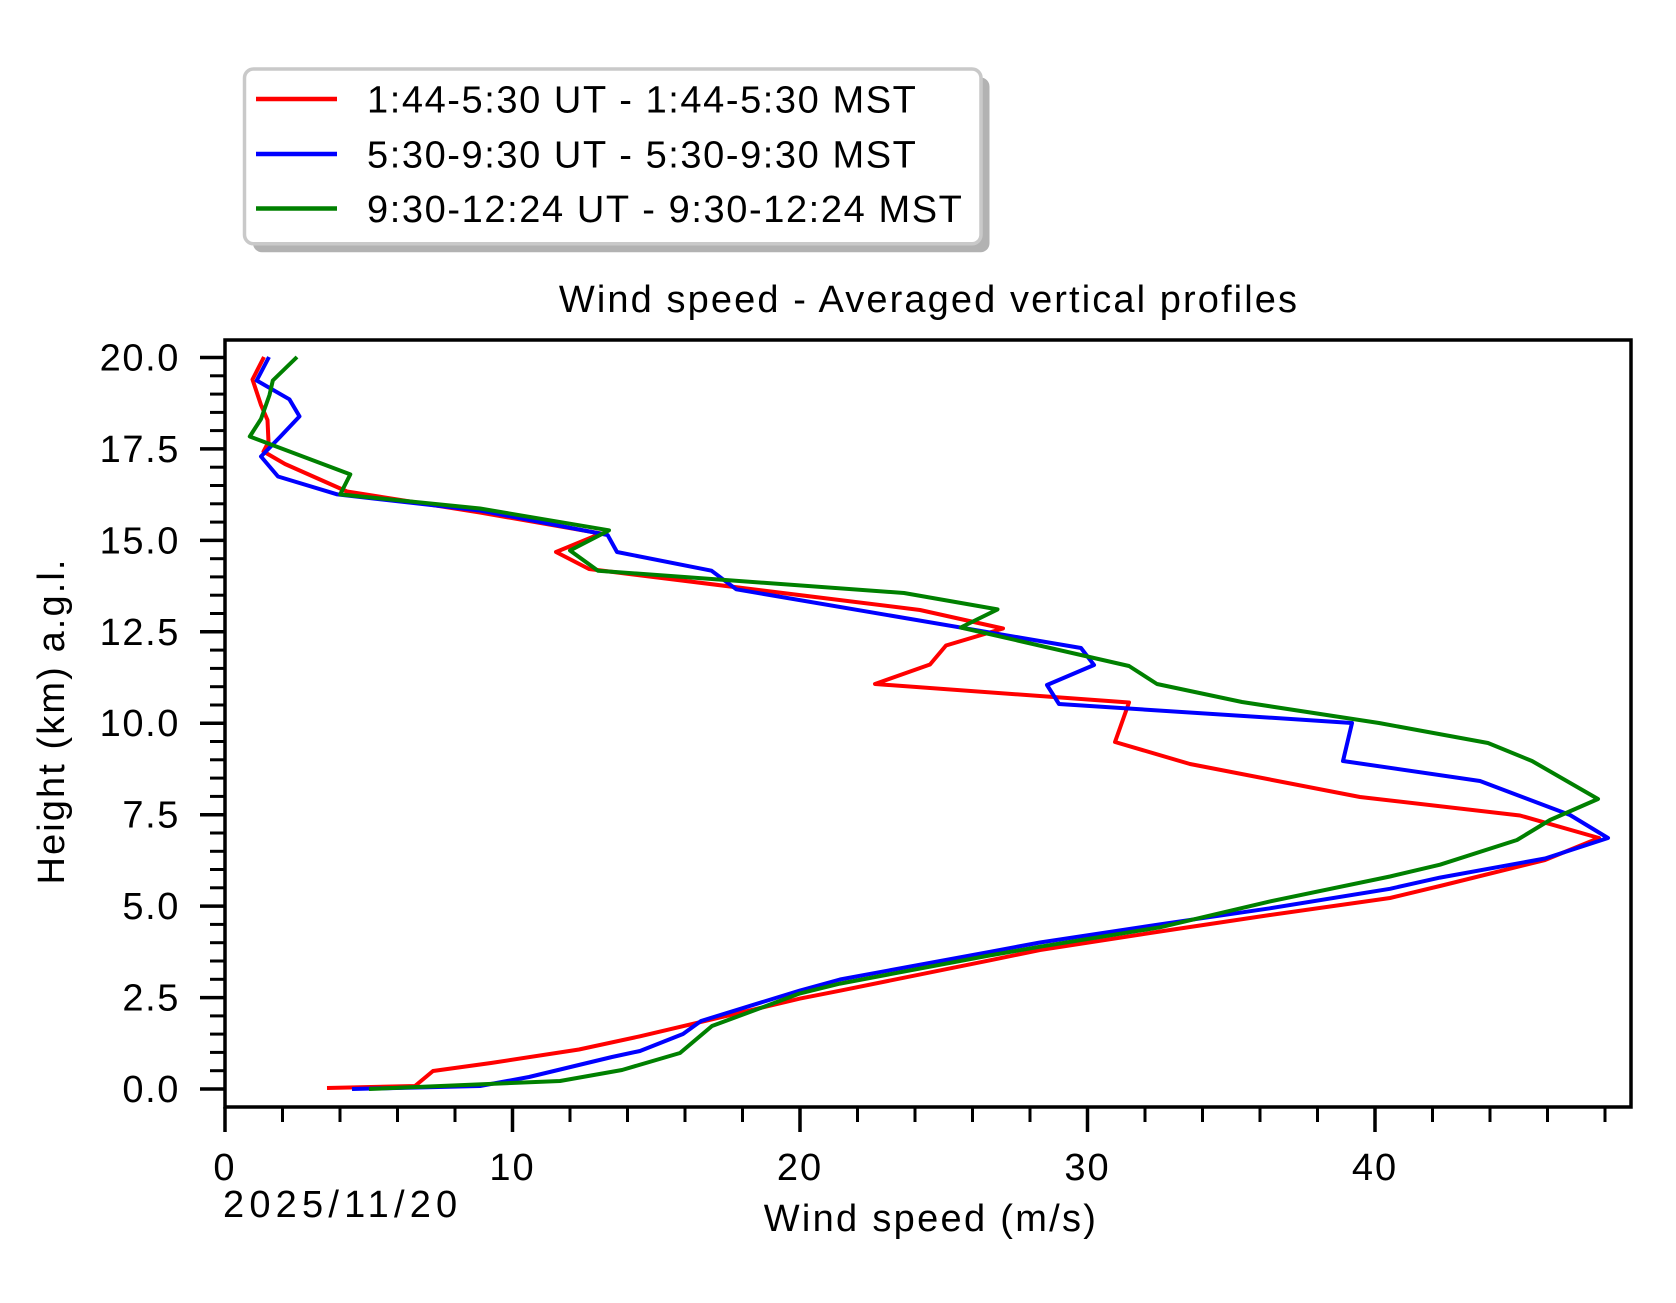 This screenshot has width=1676, height=1303. Describe the element at coordinates (642, 101) in the screenshot. I see `svg-text: 1:44-5:30 UT - 1:44-5:30 MST` at that location.